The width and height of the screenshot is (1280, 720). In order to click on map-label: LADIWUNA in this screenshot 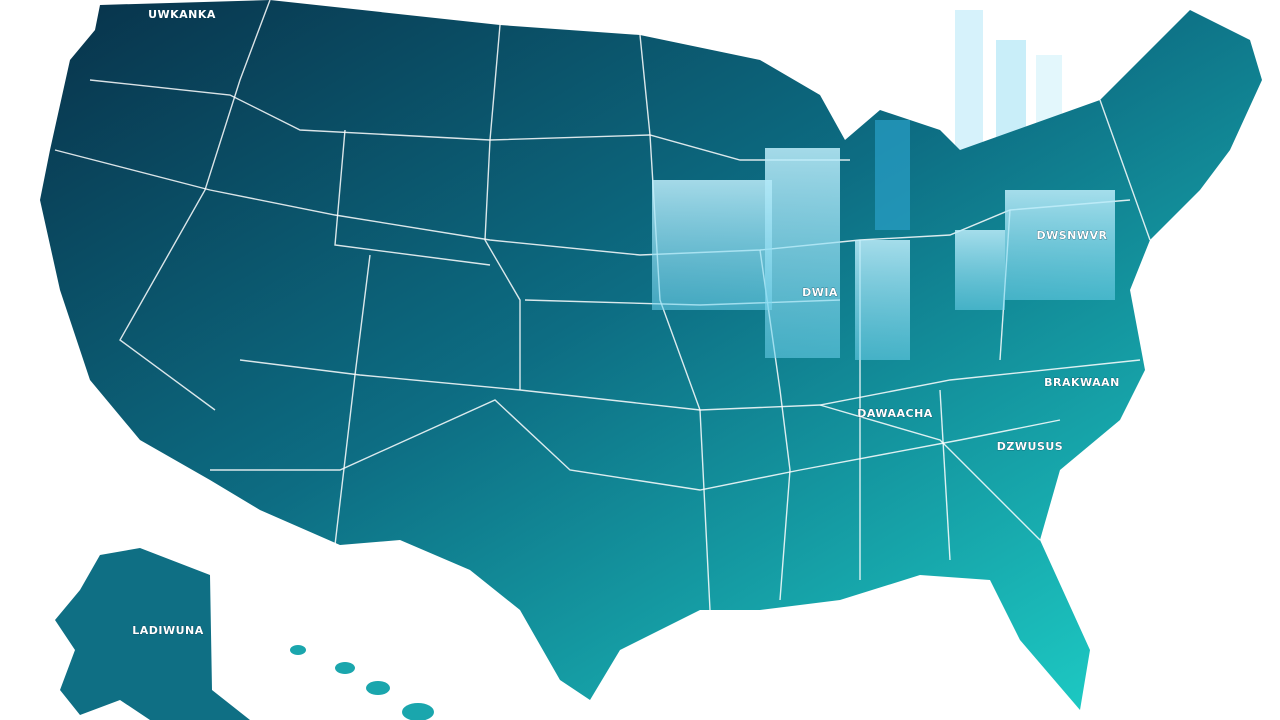, I will do `click(168, 630)`.